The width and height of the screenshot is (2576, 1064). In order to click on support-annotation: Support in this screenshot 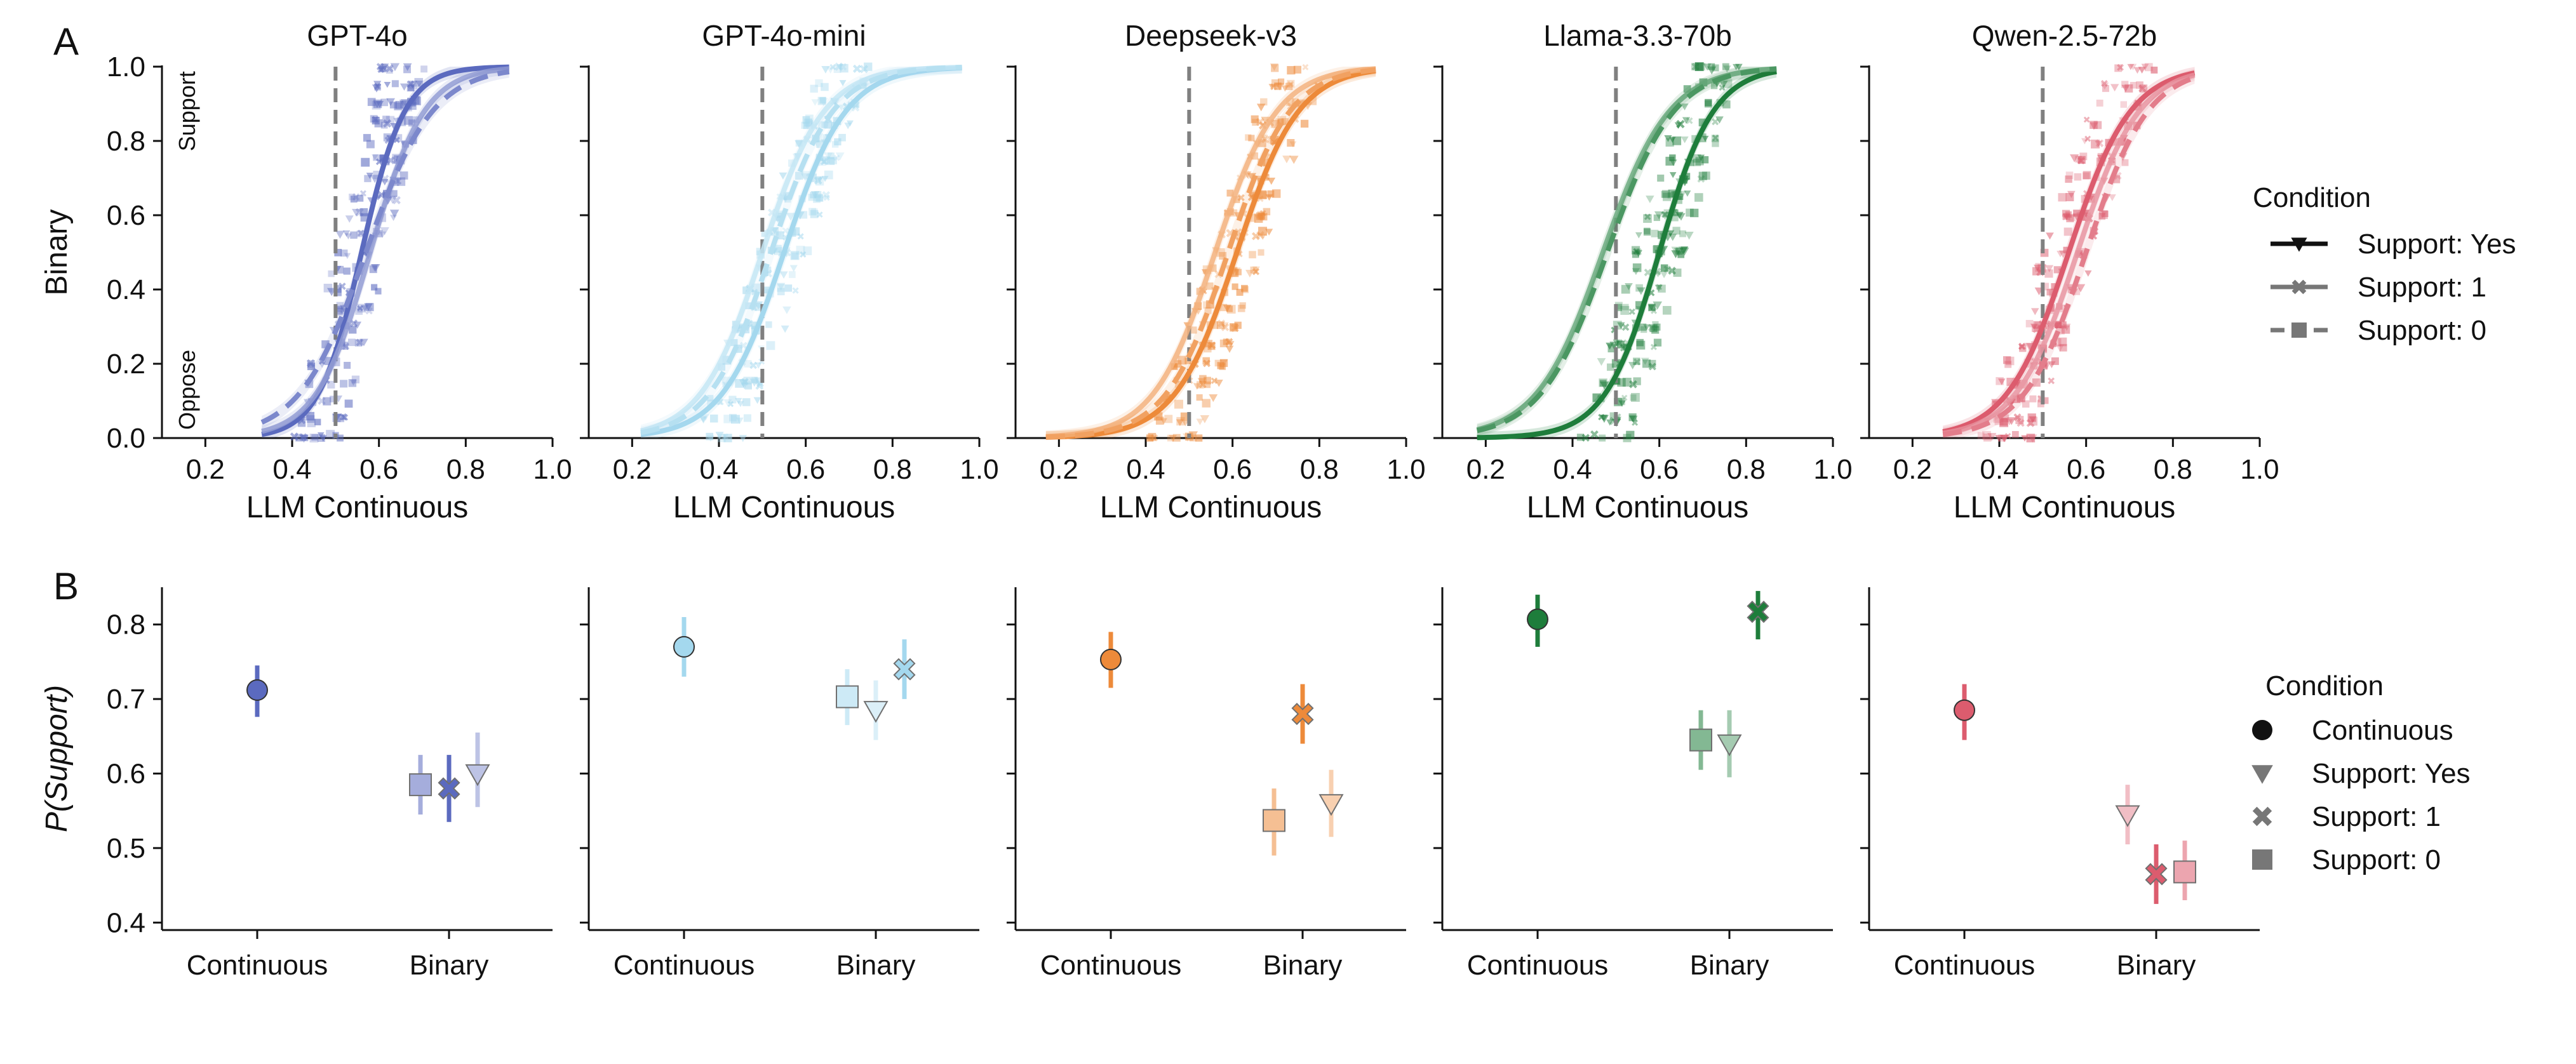, I will do `click(187, 111)`.